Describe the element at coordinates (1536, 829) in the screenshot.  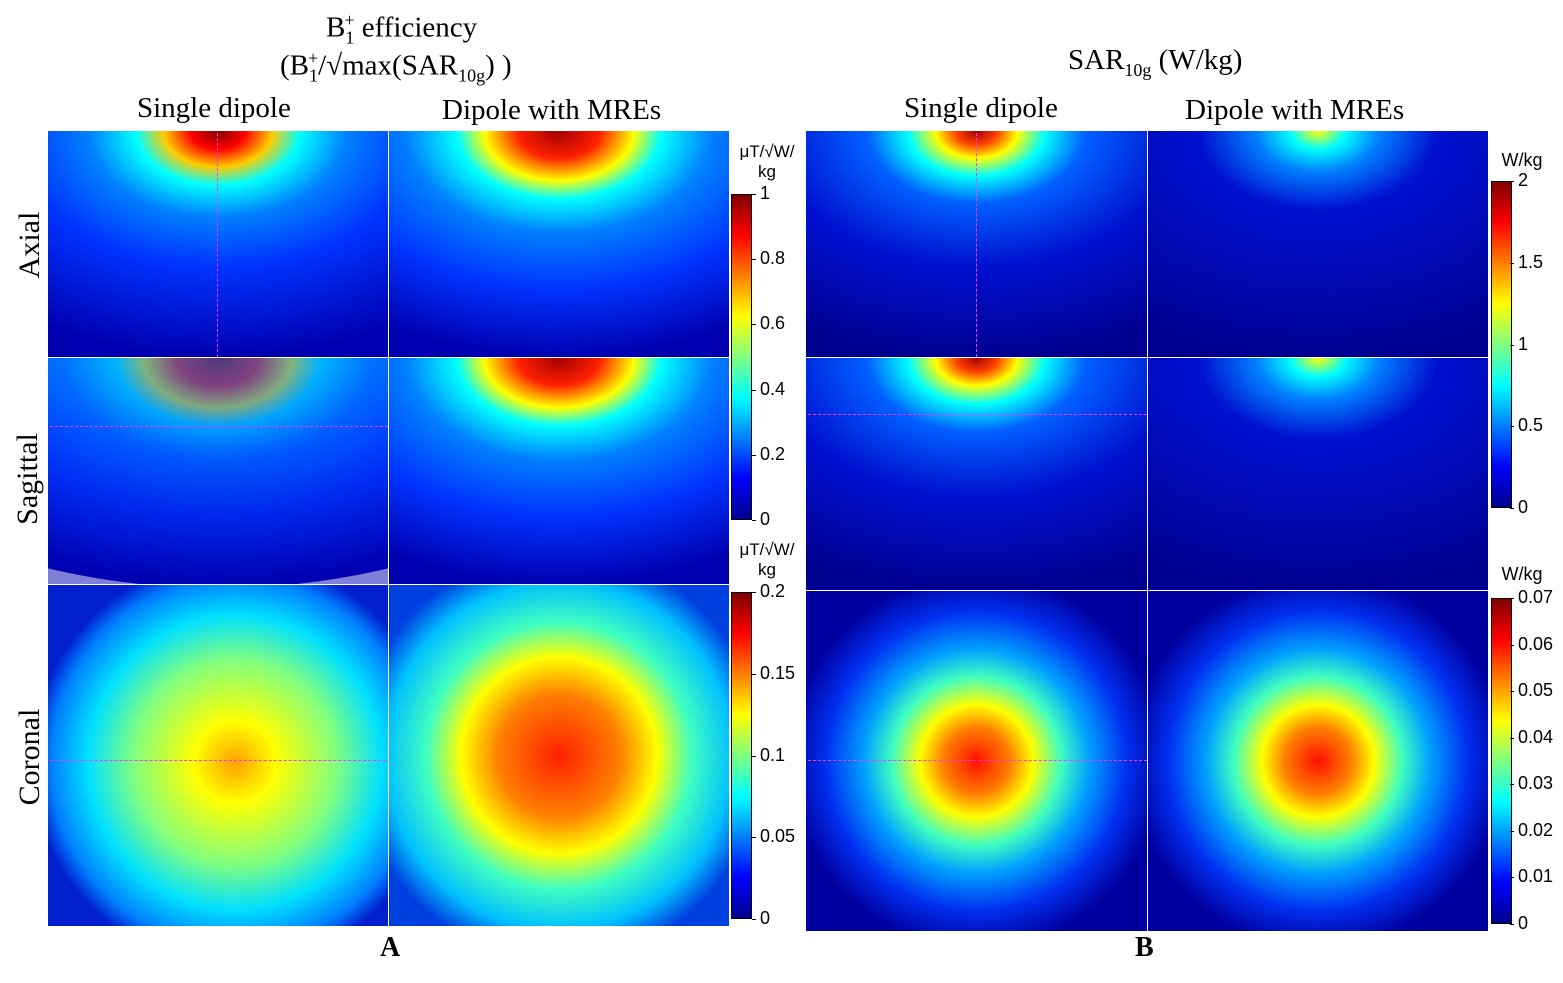
I see `colorbar-tick-label: 0.02` at that location.